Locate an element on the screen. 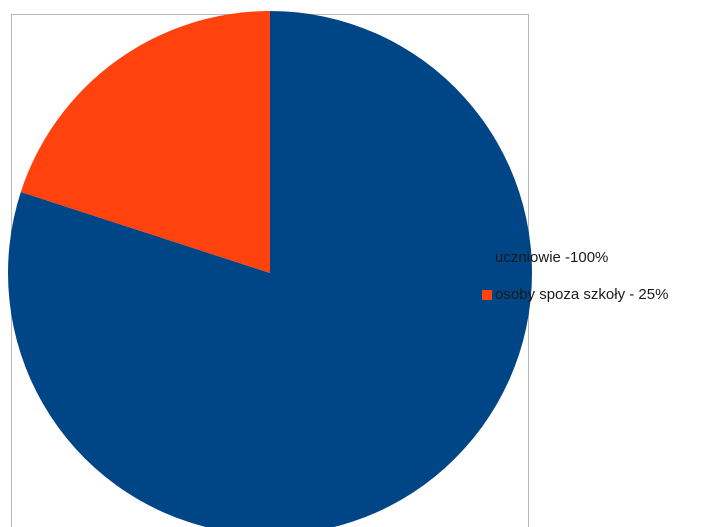 Image resolution: width=717 pixels, height=527 pixels. legend-item-uczniowie: uczniowie -100% is located at coordinates (575, 258).